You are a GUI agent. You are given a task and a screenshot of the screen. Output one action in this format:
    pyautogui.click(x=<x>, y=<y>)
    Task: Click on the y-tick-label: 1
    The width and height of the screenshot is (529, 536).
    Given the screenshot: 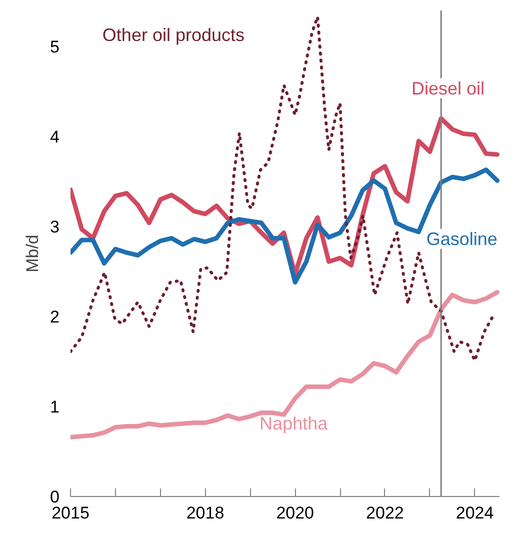 What is the action you would take?
    pyautogui.click(x=55, y=407)
    